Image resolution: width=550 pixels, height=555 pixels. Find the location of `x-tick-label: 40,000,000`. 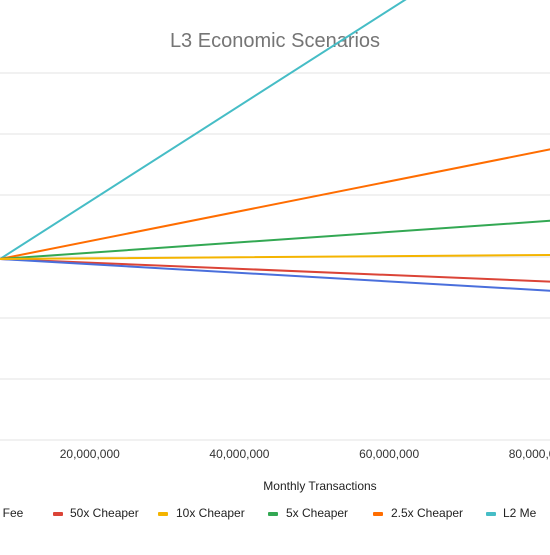

x-tick-label: 40,000,000 is located at coordinates (239, 454).